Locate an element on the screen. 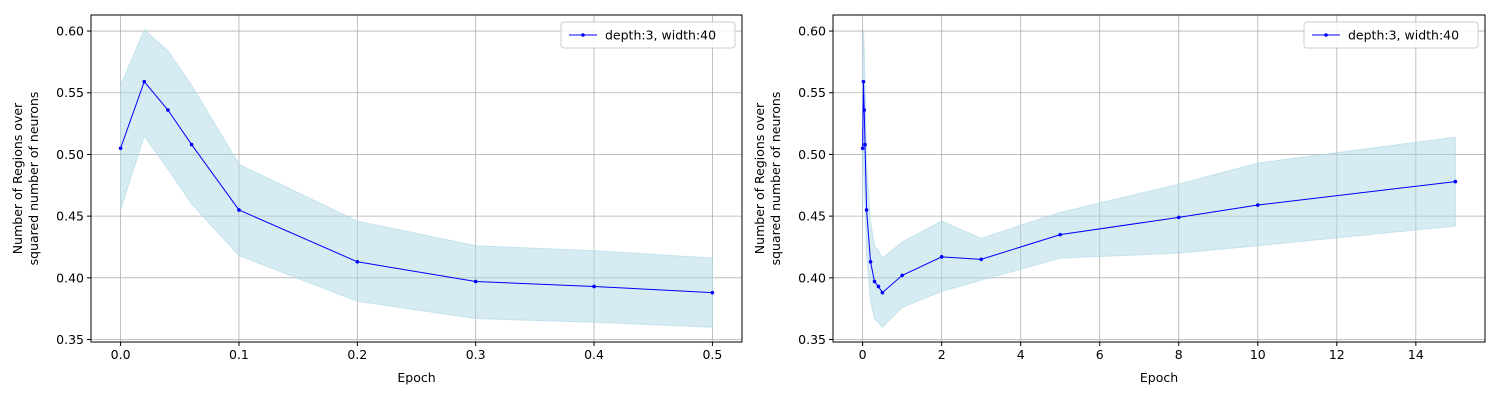 The image size is (1500, 400). x-tick-label: 8 is located at coordinates (1179, 354).